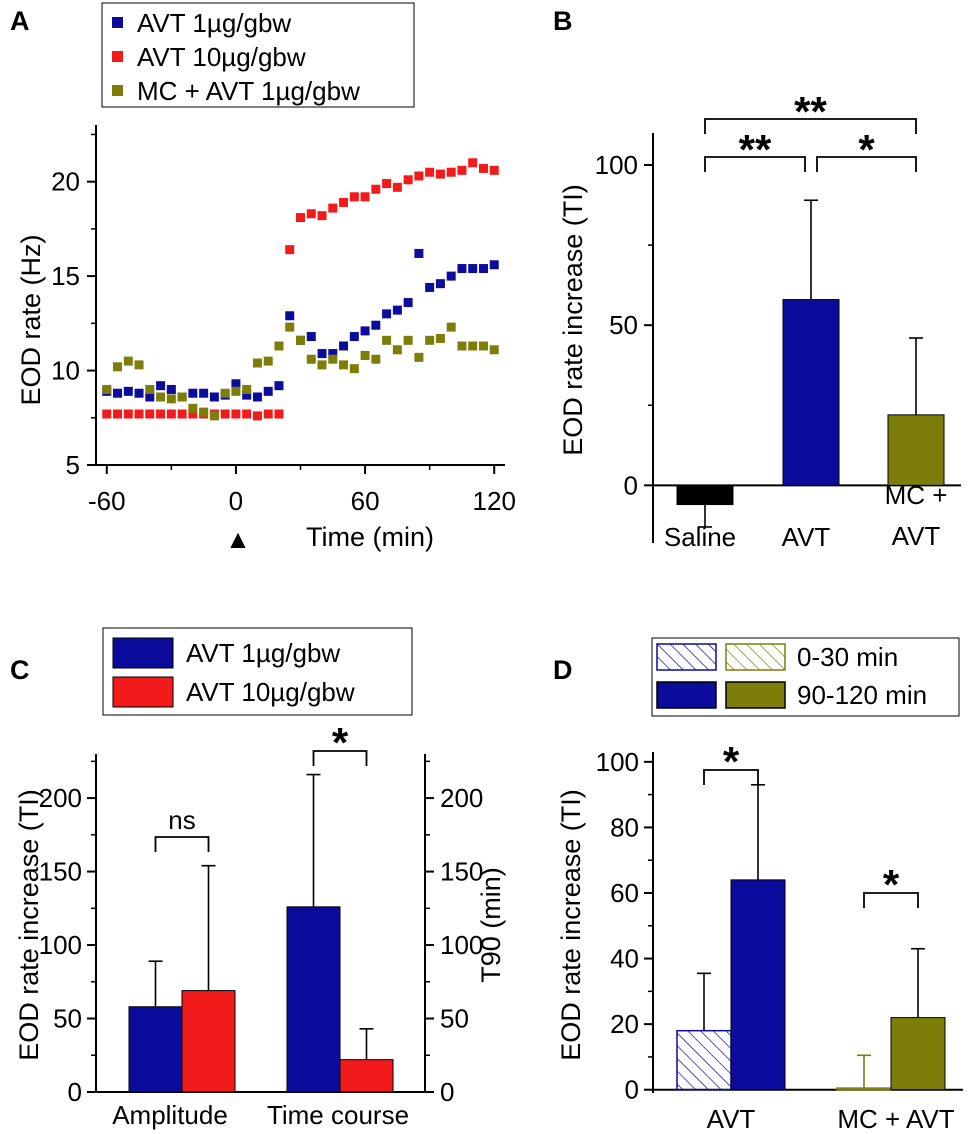 Image resolution: width=971 pixels, height=1134 pixels. What do you see at coordinates (895, 1119) in the screenshot?
I see `category-label: MC + AVT` at bounding box center [895, 1119].